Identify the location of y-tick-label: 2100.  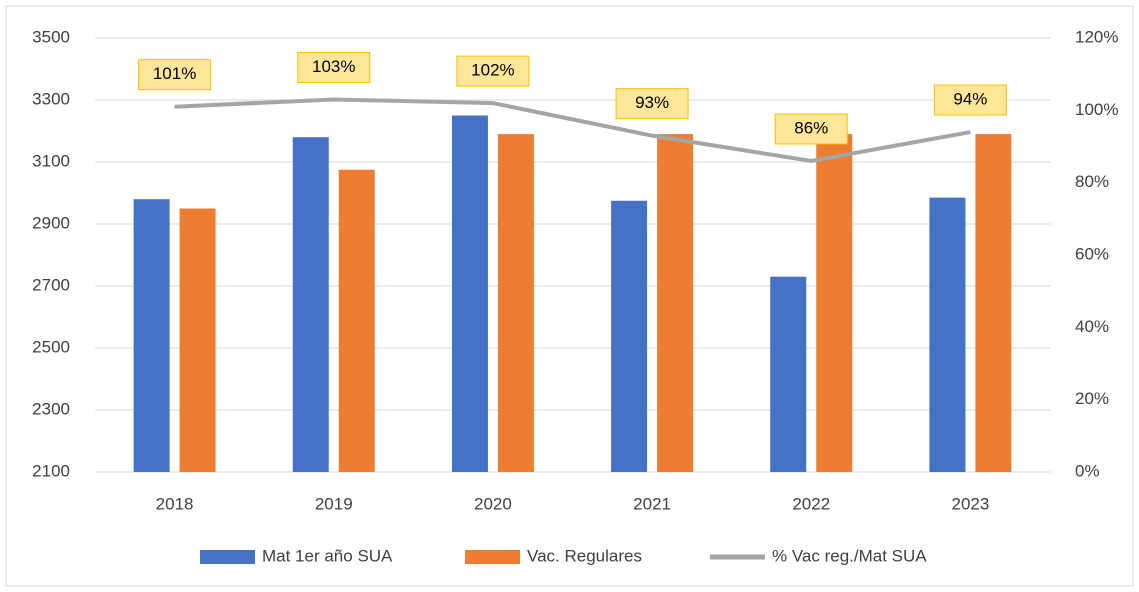
(51, 470).